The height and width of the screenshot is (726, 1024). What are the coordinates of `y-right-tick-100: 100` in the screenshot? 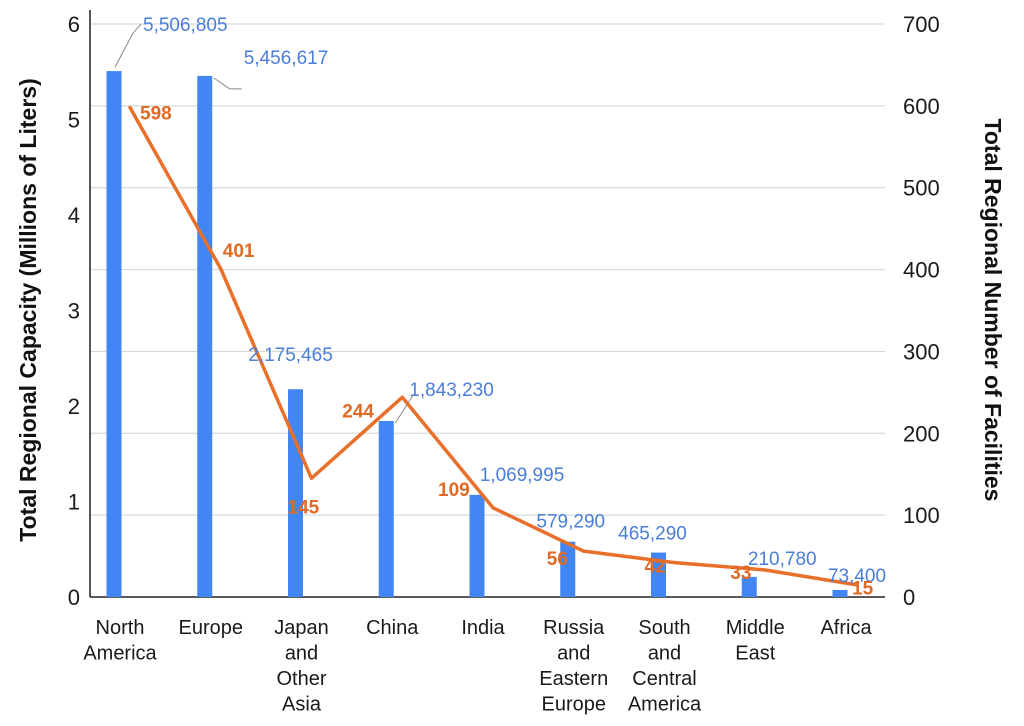 It's located at (921, 515).